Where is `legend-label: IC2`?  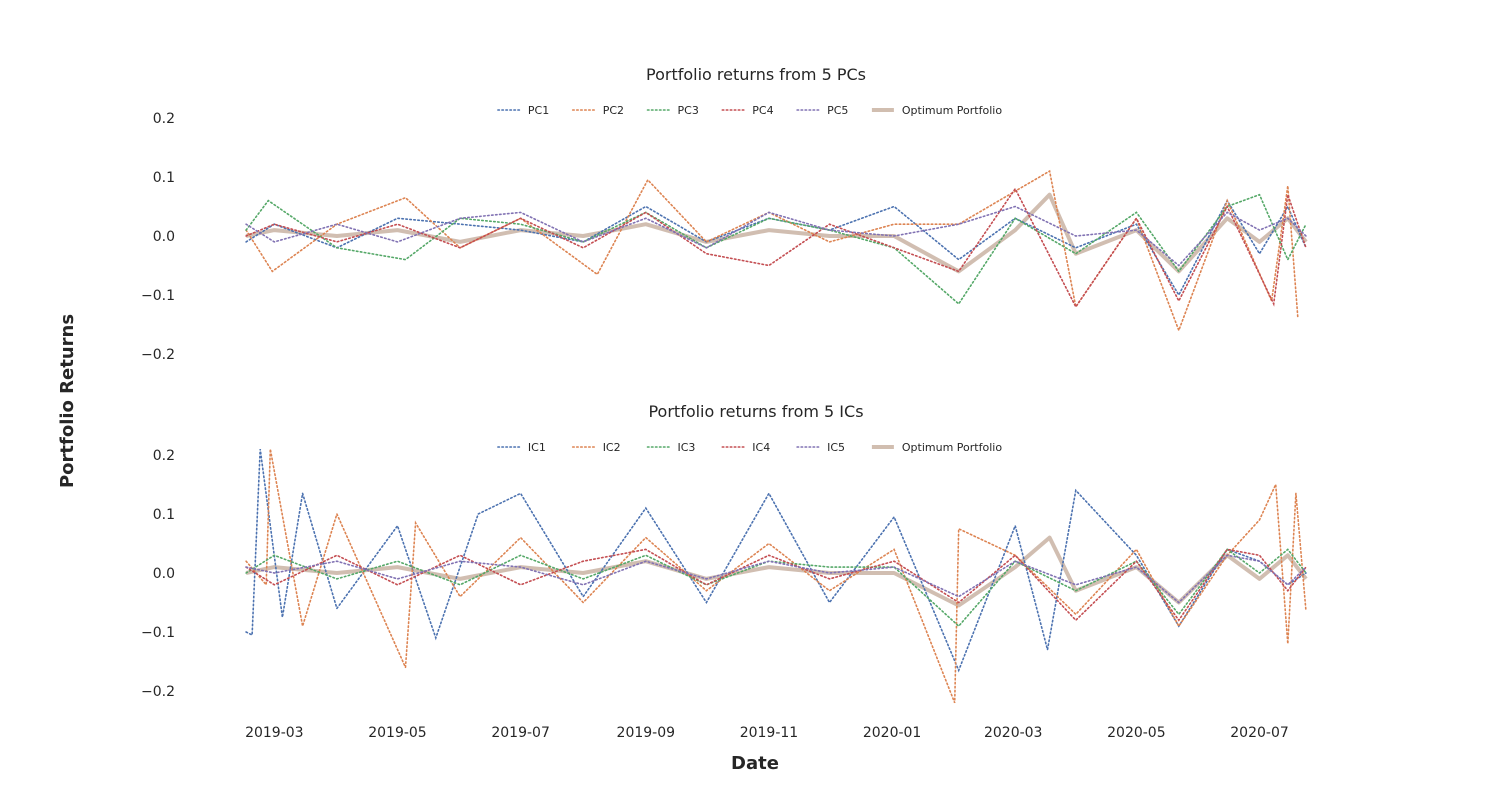 legend-label: IC2 is located at coordinates (612, 447).